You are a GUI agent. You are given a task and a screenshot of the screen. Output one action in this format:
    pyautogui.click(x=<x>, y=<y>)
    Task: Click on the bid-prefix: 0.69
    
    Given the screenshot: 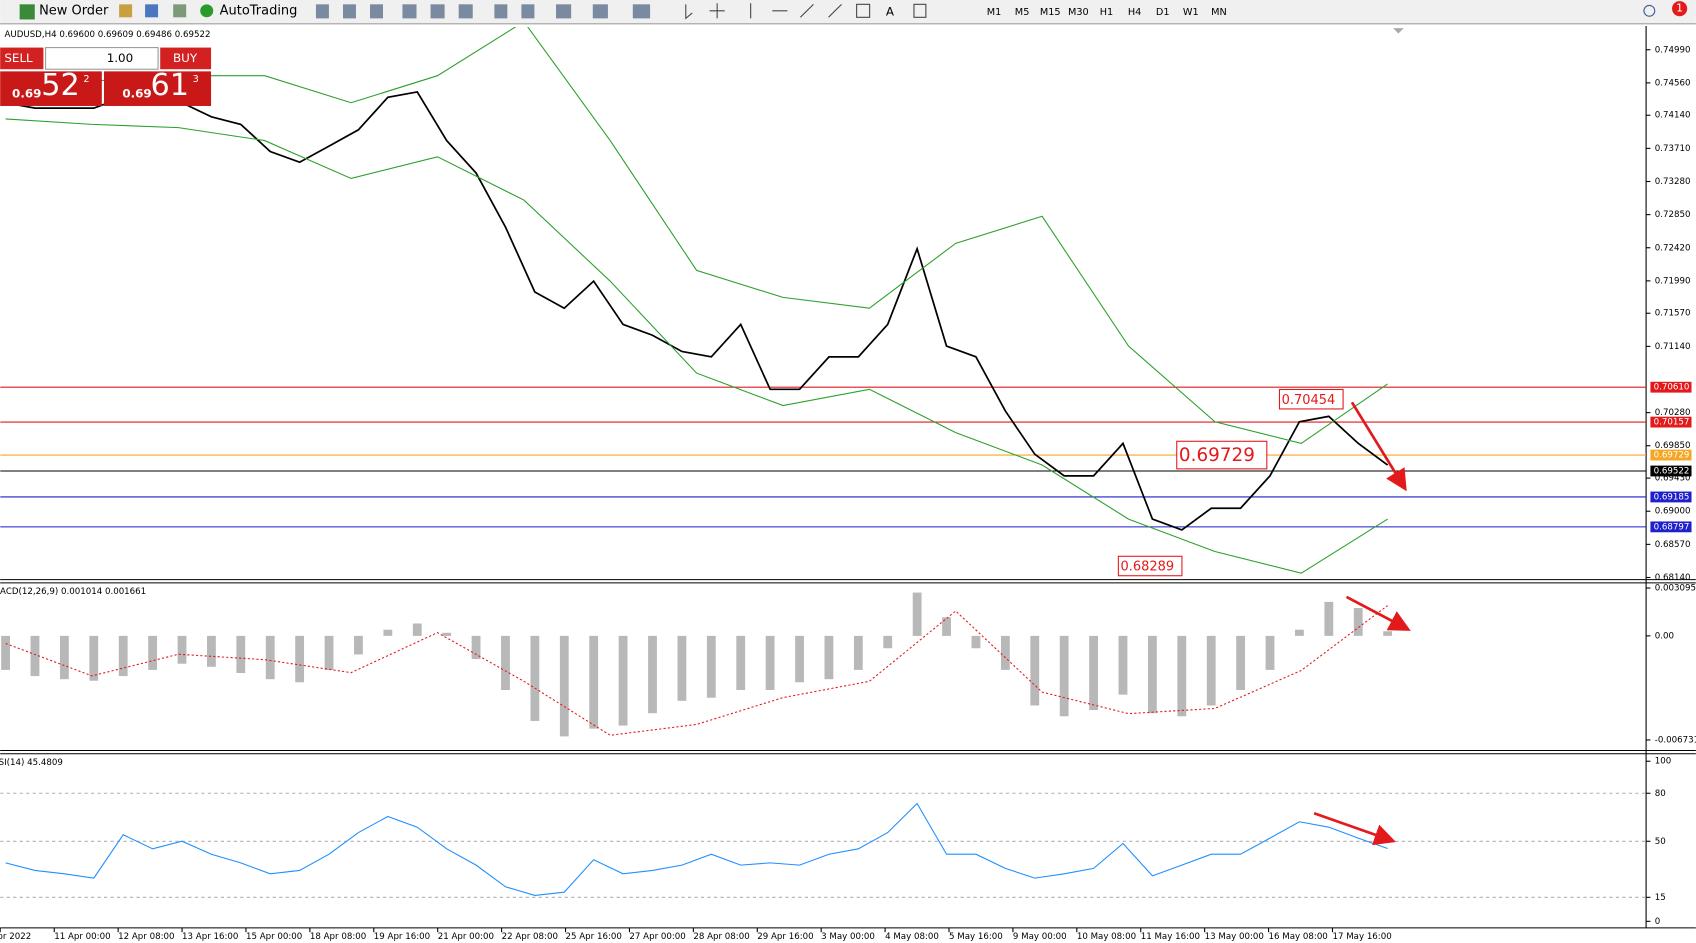 What is the action you would take?
    pyautogui.click(x=26, y=94)
    